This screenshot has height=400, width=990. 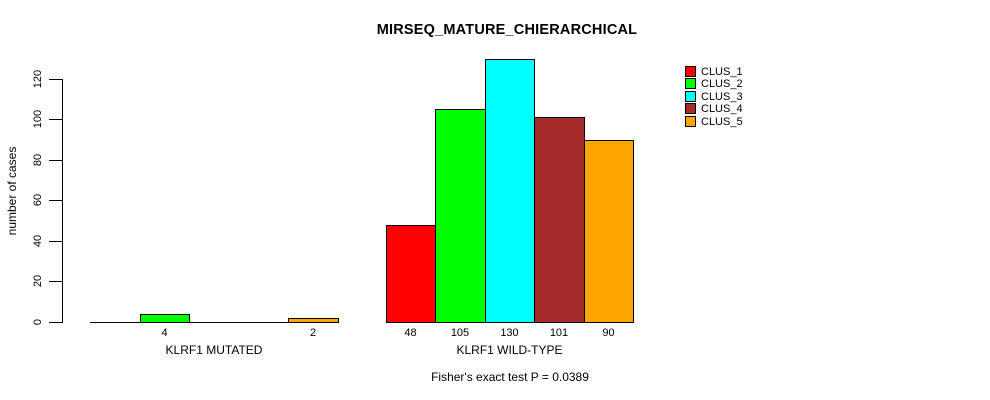 I want to click on y-axis-tick-label: 60, so click(x=38, y=200).